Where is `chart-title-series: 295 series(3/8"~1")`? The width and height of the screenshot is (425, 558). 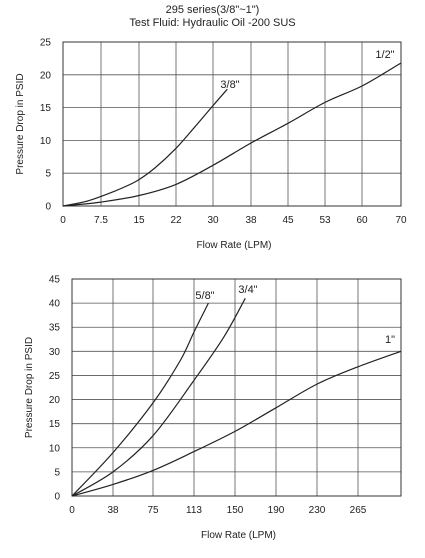
chart-title-series: 295 series(3/8"~1") is located at coordinates (212, 10).